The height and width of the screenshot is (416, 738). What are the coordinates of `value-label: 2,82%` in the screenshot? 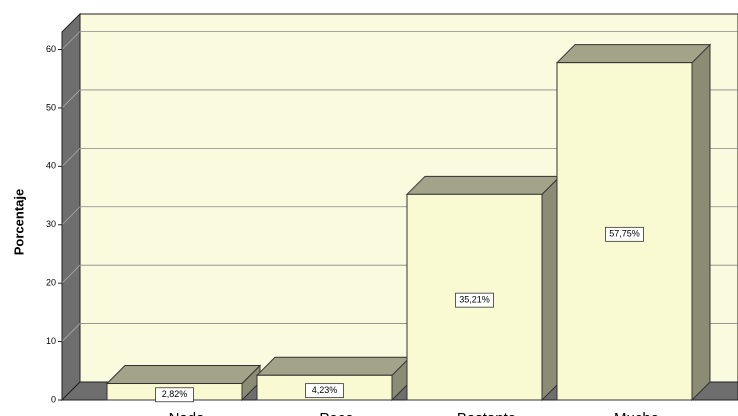 It's located at (175, 394).